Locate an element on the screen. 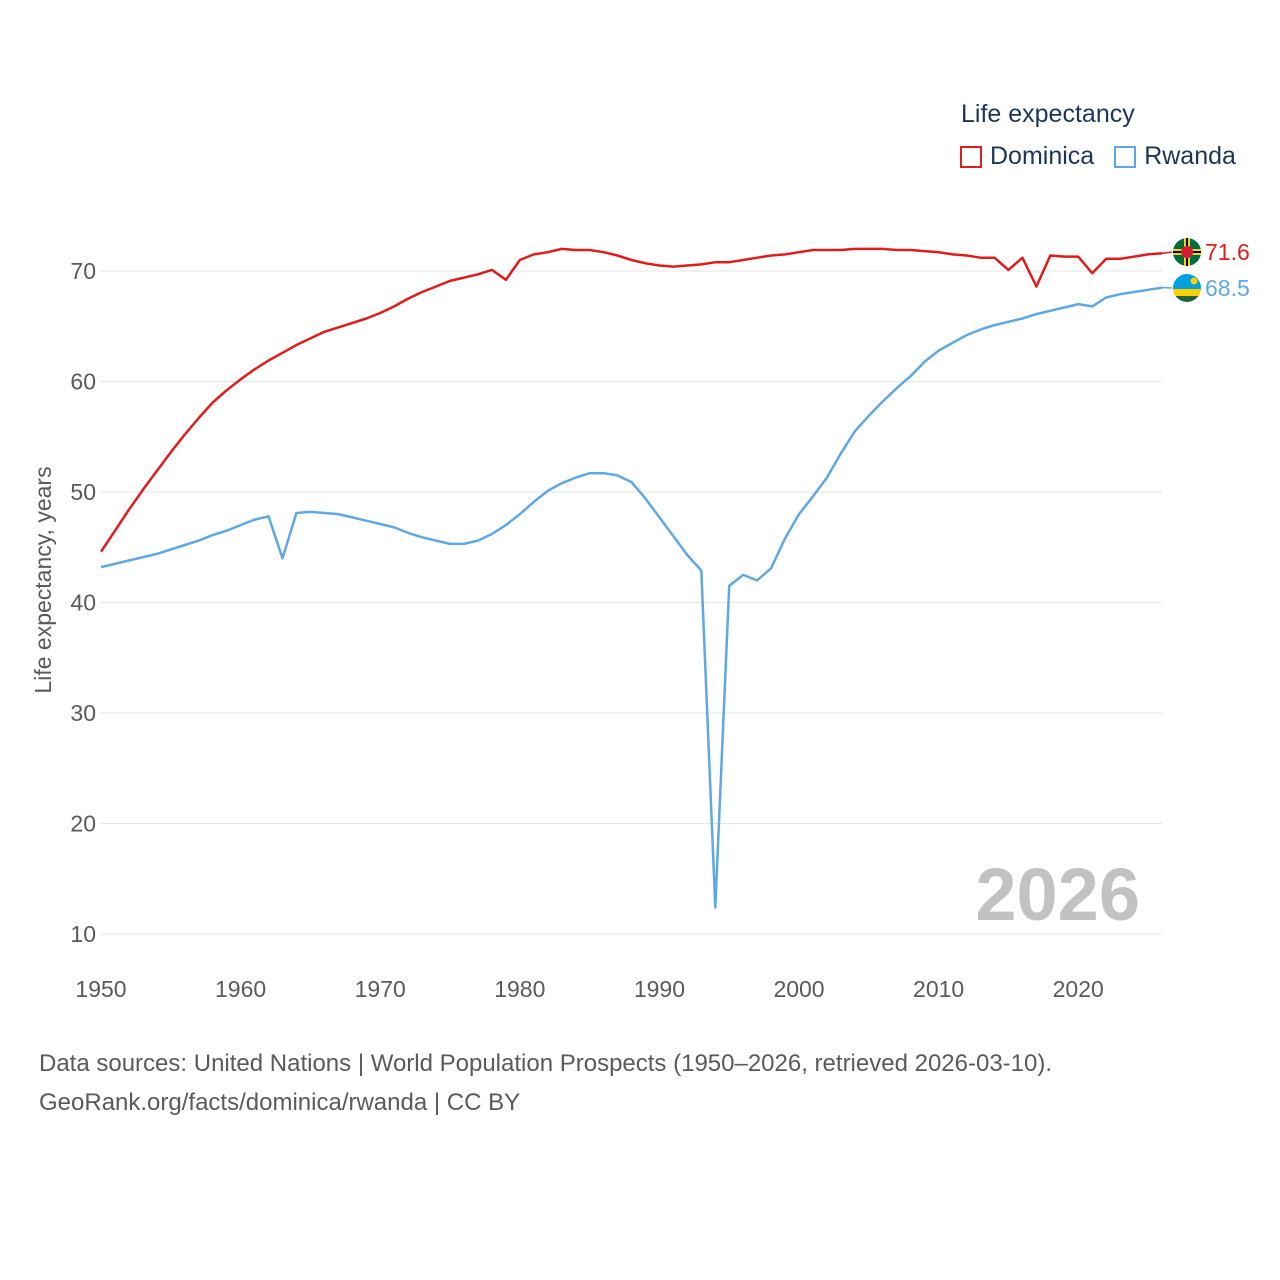  y-tick-label: 40 is located at coordinates (83, 603).